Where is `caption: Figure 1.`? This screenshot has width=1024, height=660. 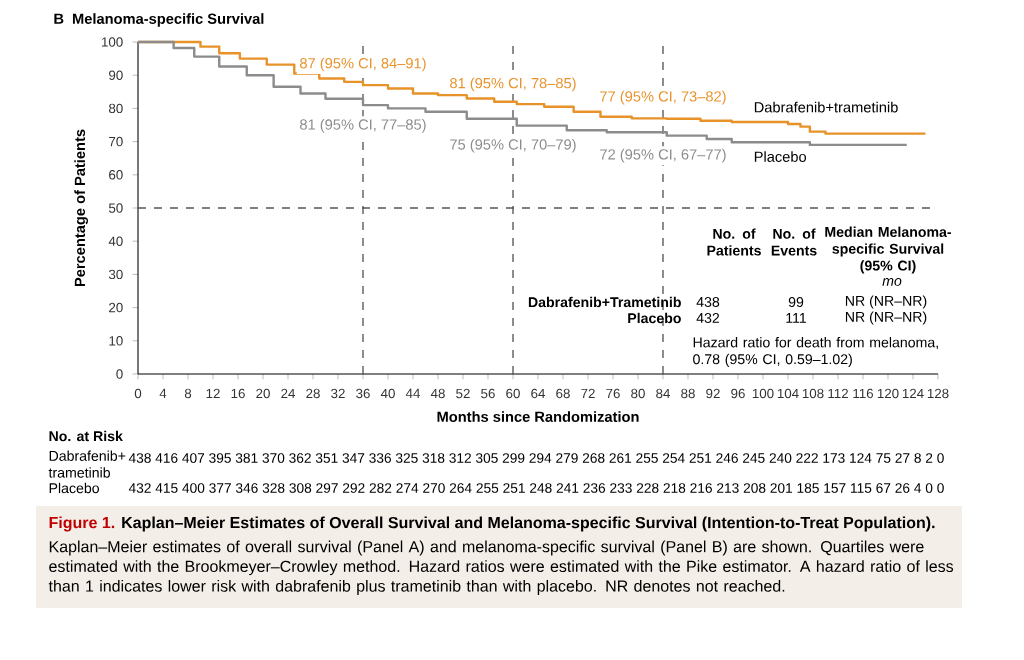
caption: Figure 1. is located at coordinates (82, 524).